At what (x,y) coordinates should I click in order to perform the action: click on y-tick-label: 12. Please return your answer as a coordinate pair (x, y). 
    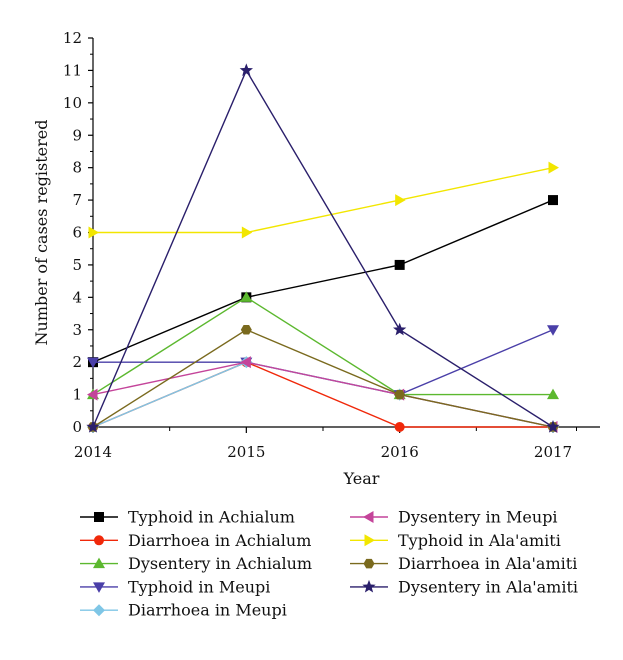
    Looking at the image, I should click on (72, 38).